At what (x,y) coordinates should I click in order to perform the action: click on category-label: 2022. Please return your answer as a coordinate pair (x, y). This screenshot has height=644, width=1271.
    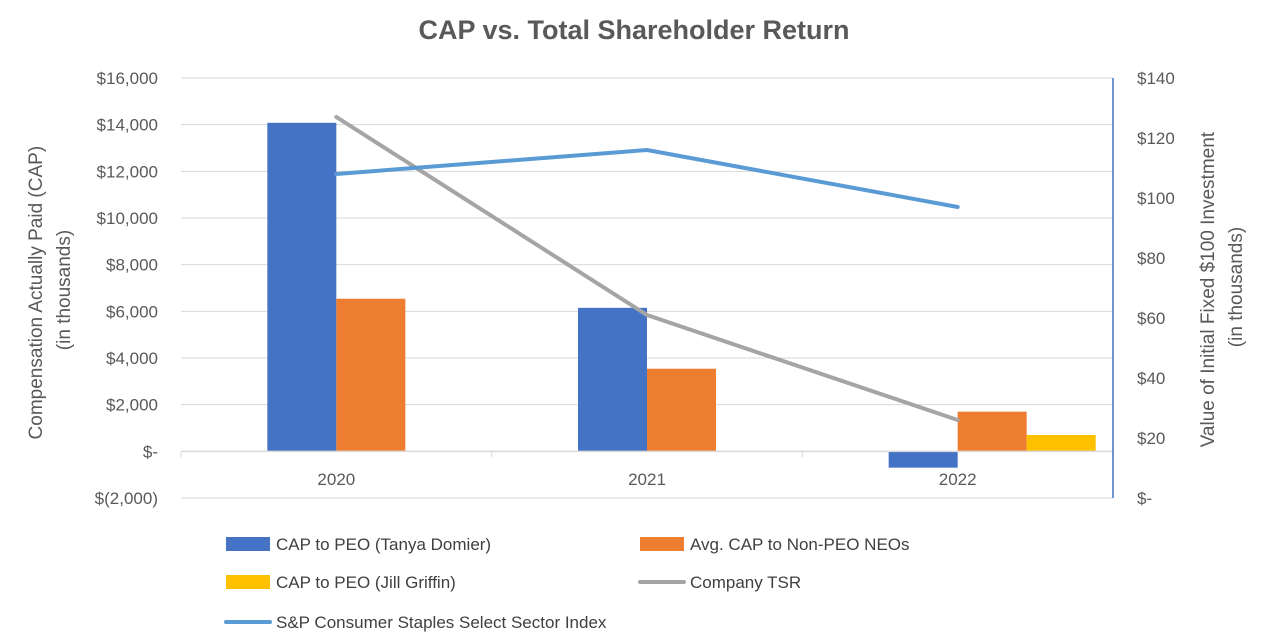
    Looking at the image, I should click on (958, 479).